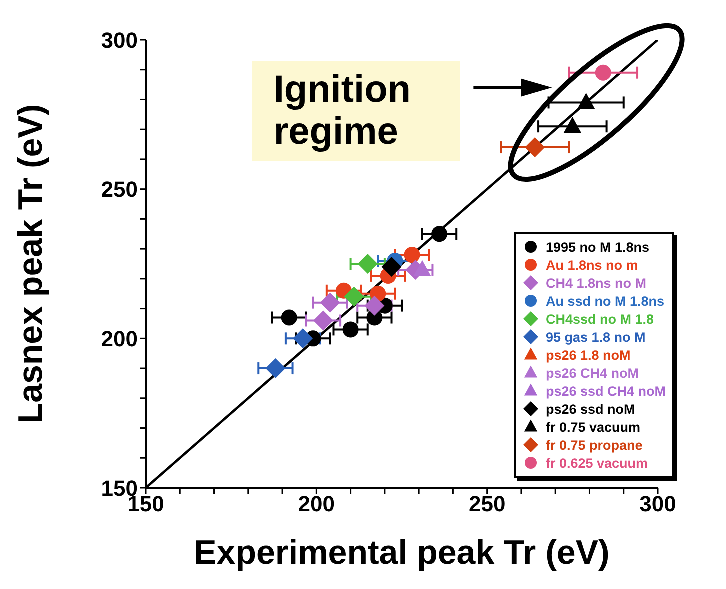 The width and height of the screenshot is (726, 589). What do you see at coordinates (591, 409) in the screenshot?
I see `legend-label: ps26 ssd noM` at bounding box center [591, 409].